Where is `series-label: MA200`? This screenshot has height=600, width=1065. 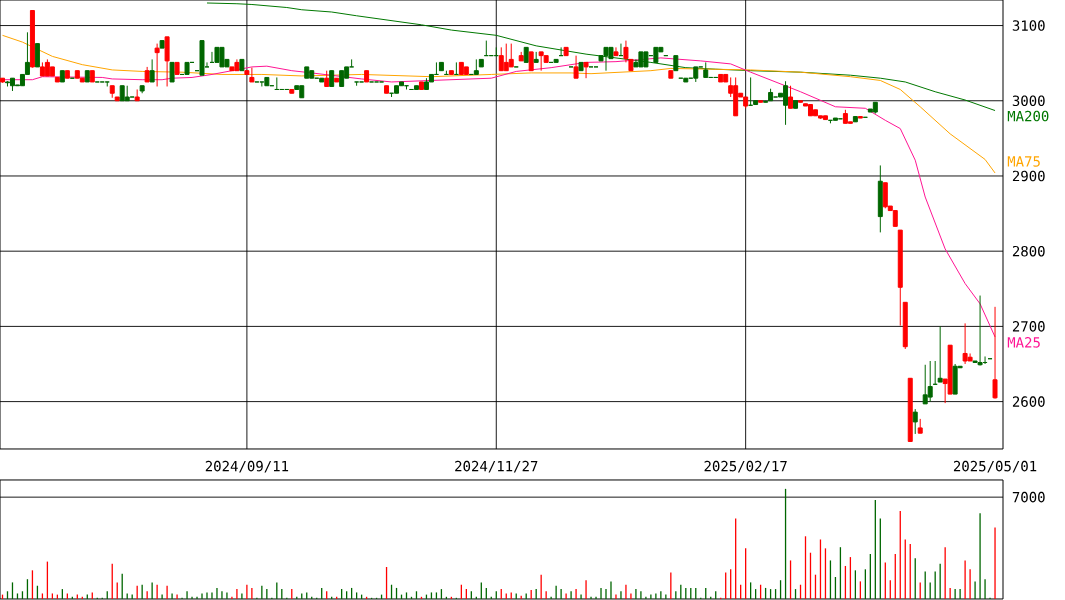
series-label: MA200 is located at coordinates (1028, 116).